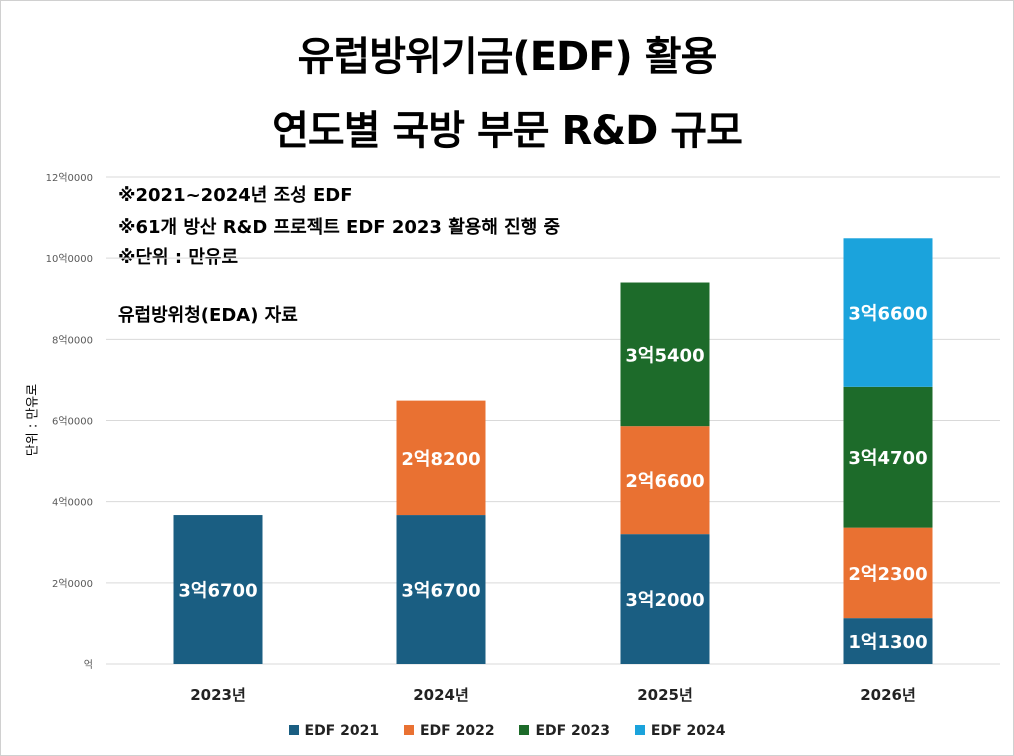 The width and height of the screenshot is (1014, 756). What do you see at coordinates (72, 340) in the screenshot?
I see `y-tick-label: 8억0000` at bounding box center [72, 340].